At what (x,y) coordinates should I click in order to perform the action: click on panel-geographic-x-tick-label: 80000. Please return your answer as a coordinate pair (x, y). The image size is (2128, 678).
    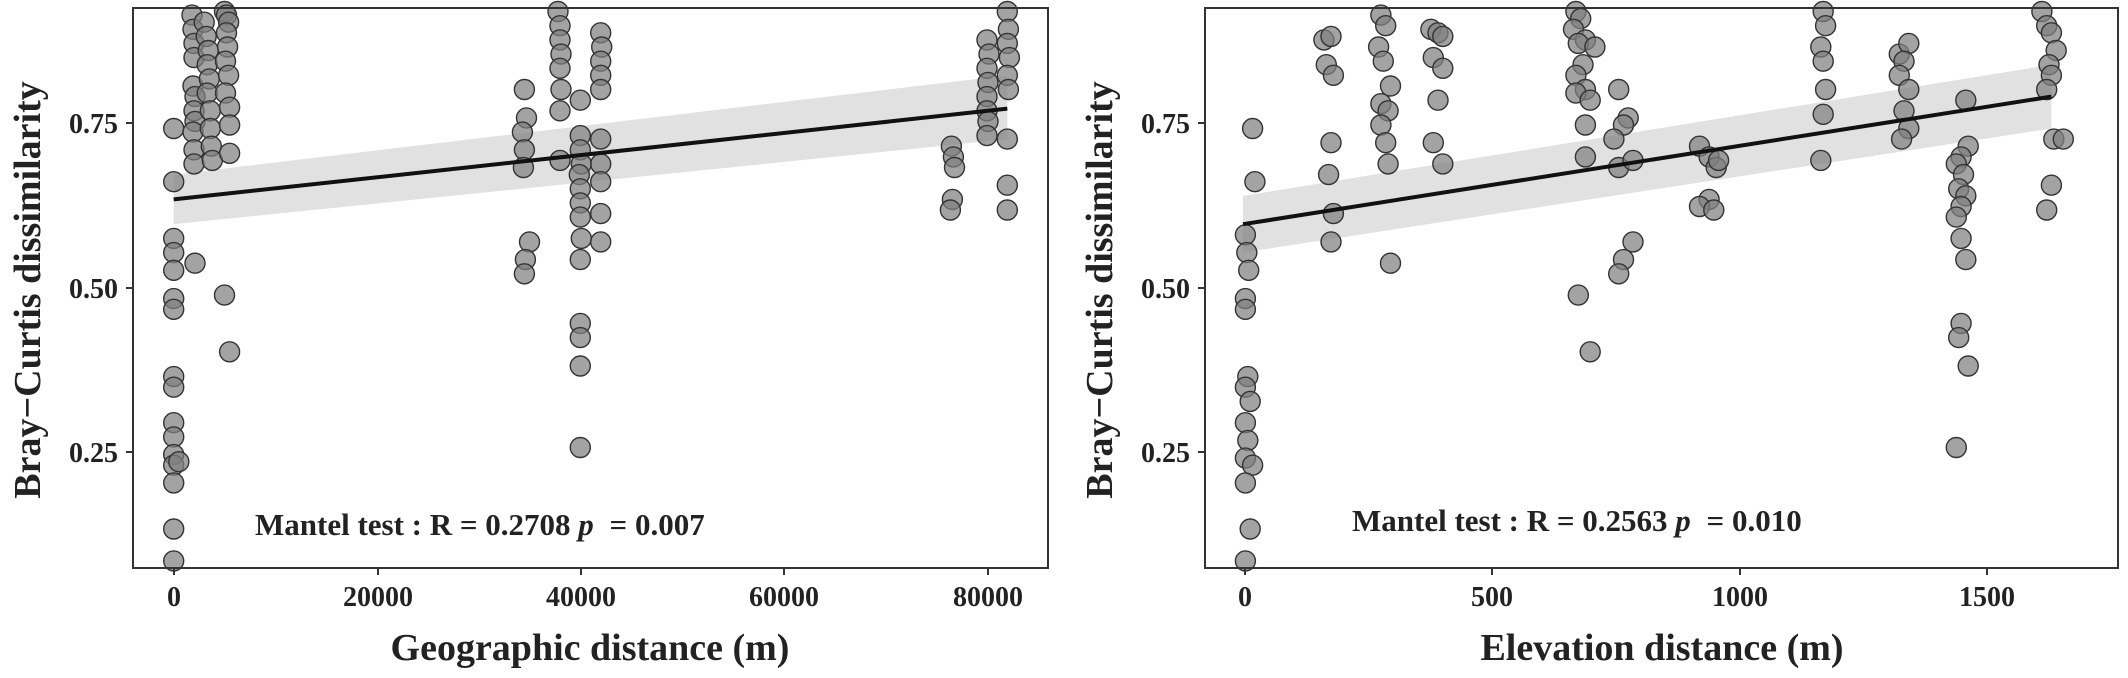
    Looking at the image, I should click on (988, 597).